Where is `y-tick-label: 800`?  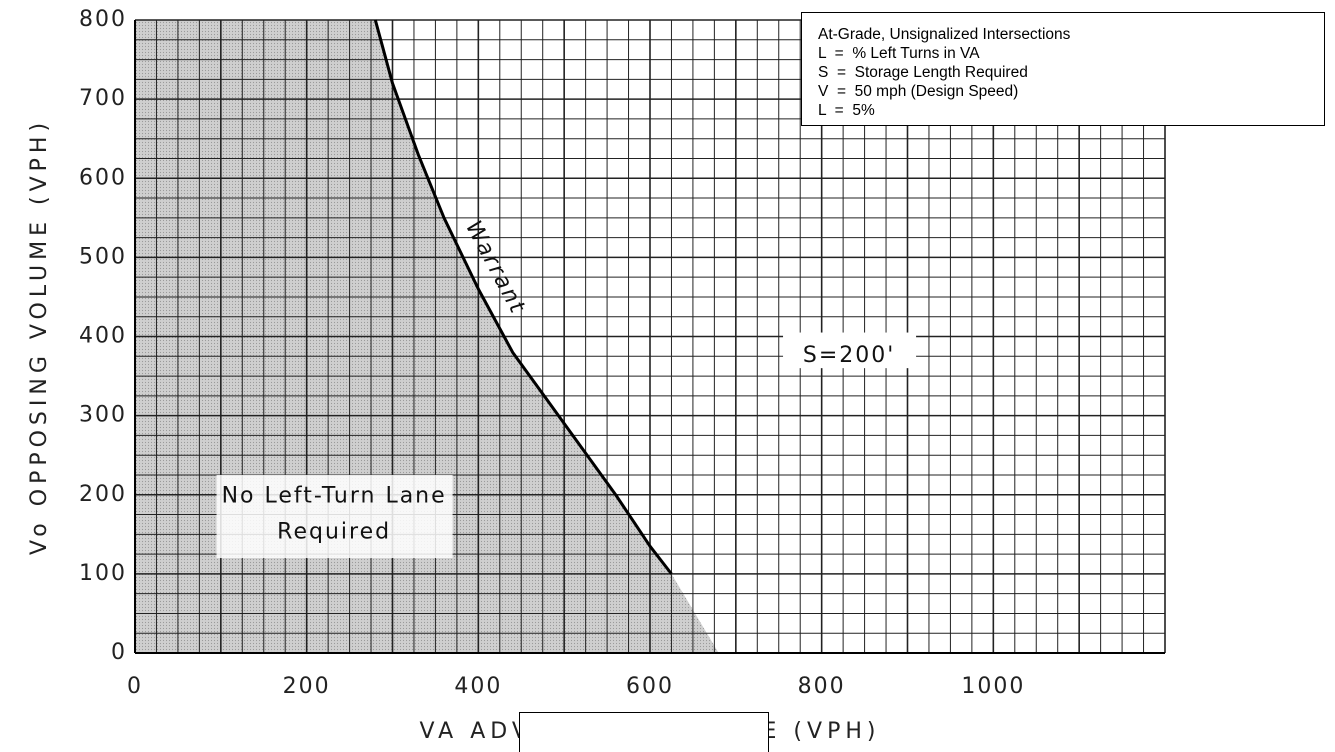 y-tick-label: 800 is located at coordinates (103, 19).